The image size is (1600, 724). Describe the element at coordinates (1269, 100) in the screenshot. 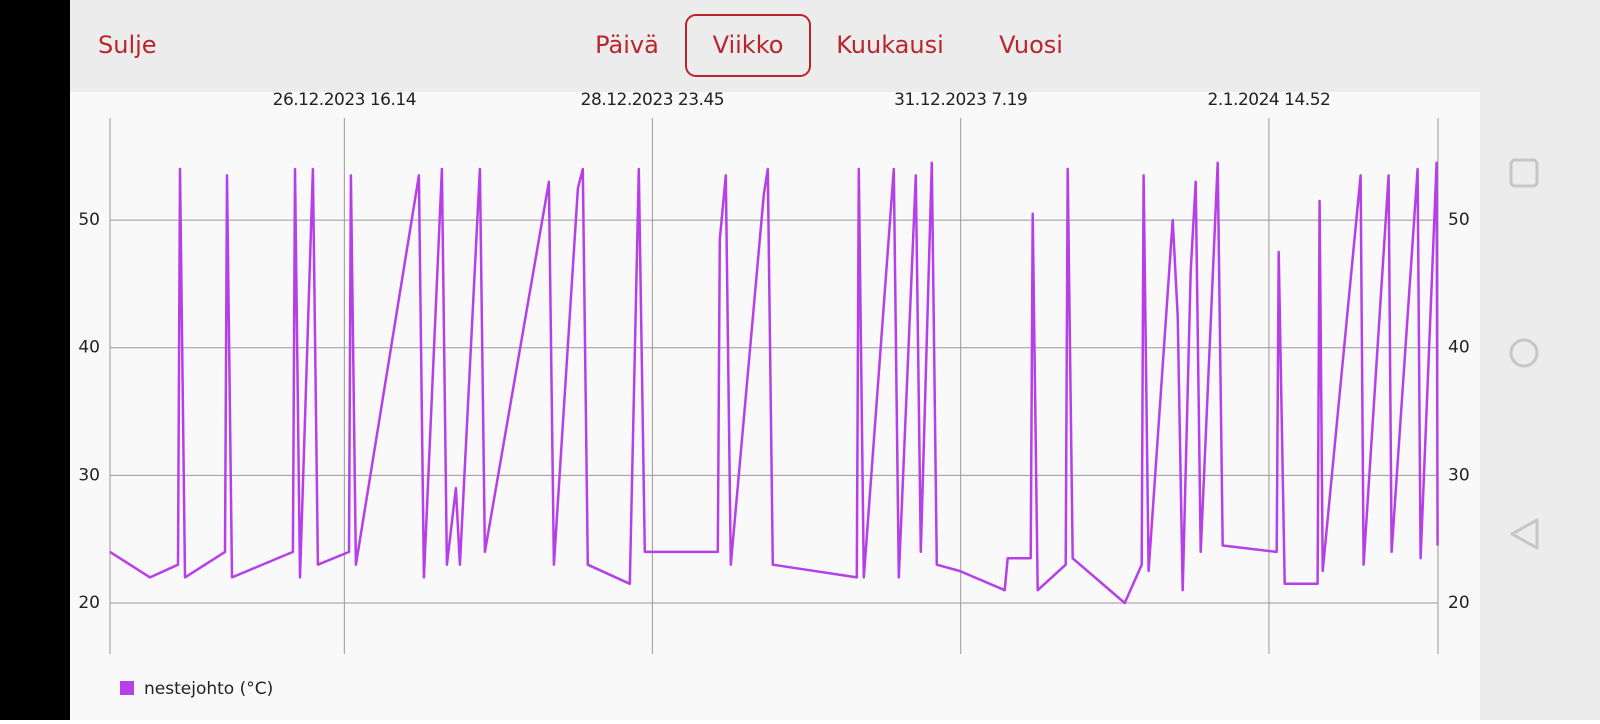

I see `x-tick-label: 2.1.2024 14.52` at that location.